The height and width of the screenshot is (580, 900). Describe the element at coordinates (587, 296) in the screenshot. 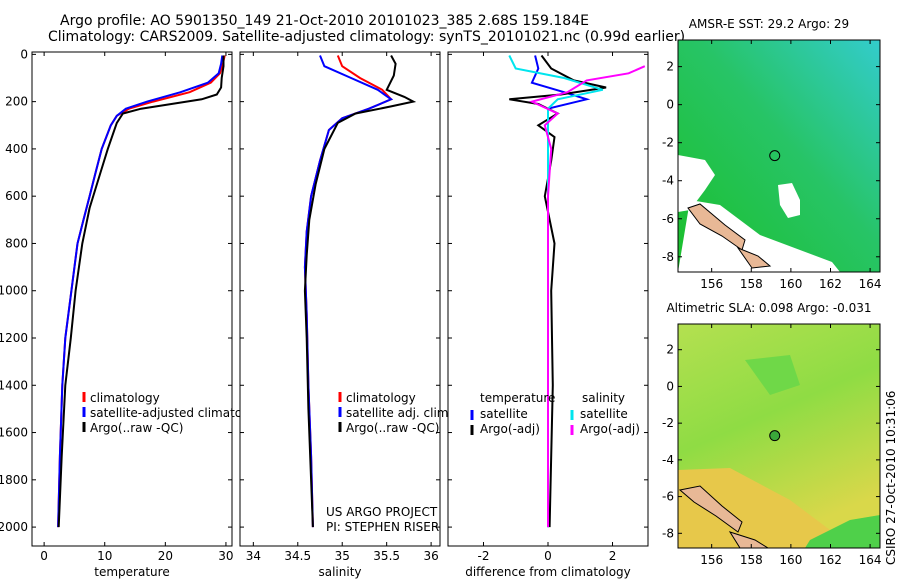

I see `series-line-salinity-argo-adj-` at that location.